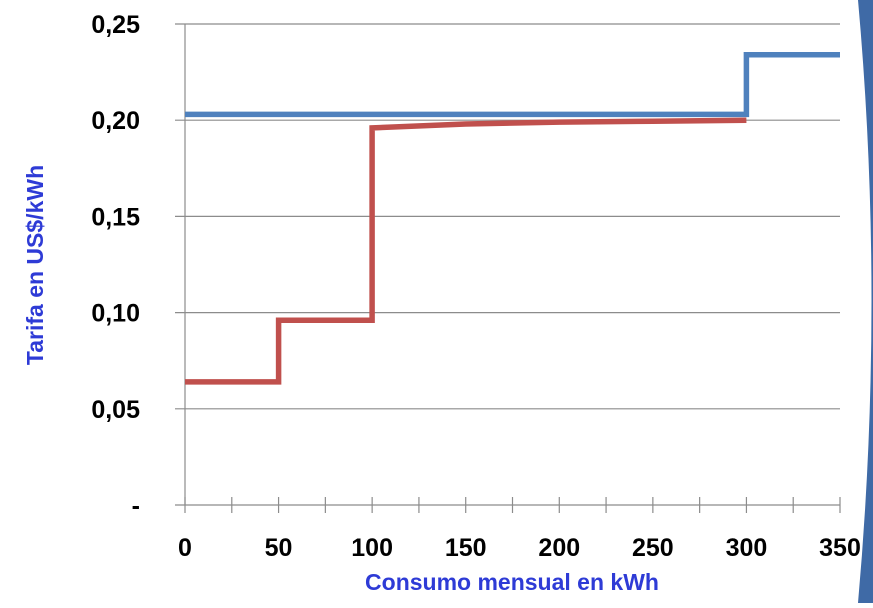 The width and height of the screenshot is (873, 608). I want to click on y-tick-label: 0,05, so click(115, 410).